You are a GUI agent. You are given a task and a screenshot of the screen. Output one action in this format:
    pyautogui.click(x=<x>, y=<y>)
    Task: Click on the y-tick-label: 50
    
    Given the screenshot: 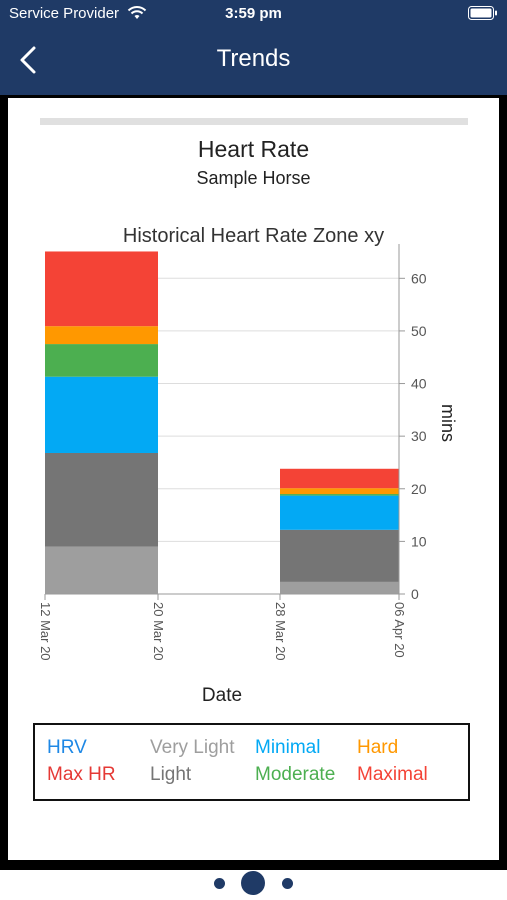 What is the action you would take?
    pyautogui.click(x=419, y=331)
    